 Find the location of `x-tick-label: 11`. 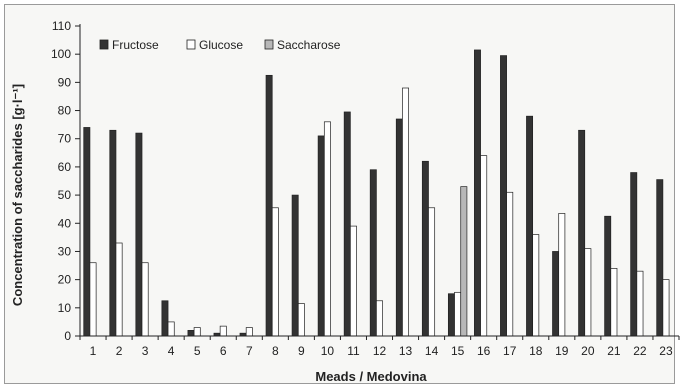

x-tick-label: 11 is located at coordinates (353, 351).